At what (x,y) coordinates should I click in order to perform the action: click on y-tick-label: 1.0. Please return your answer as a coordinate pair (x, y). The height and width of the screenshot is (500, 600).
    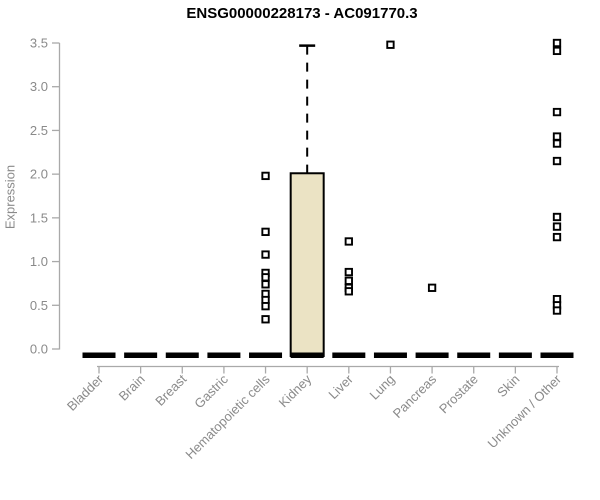
    Looking at the image, I should click on (39, 261).